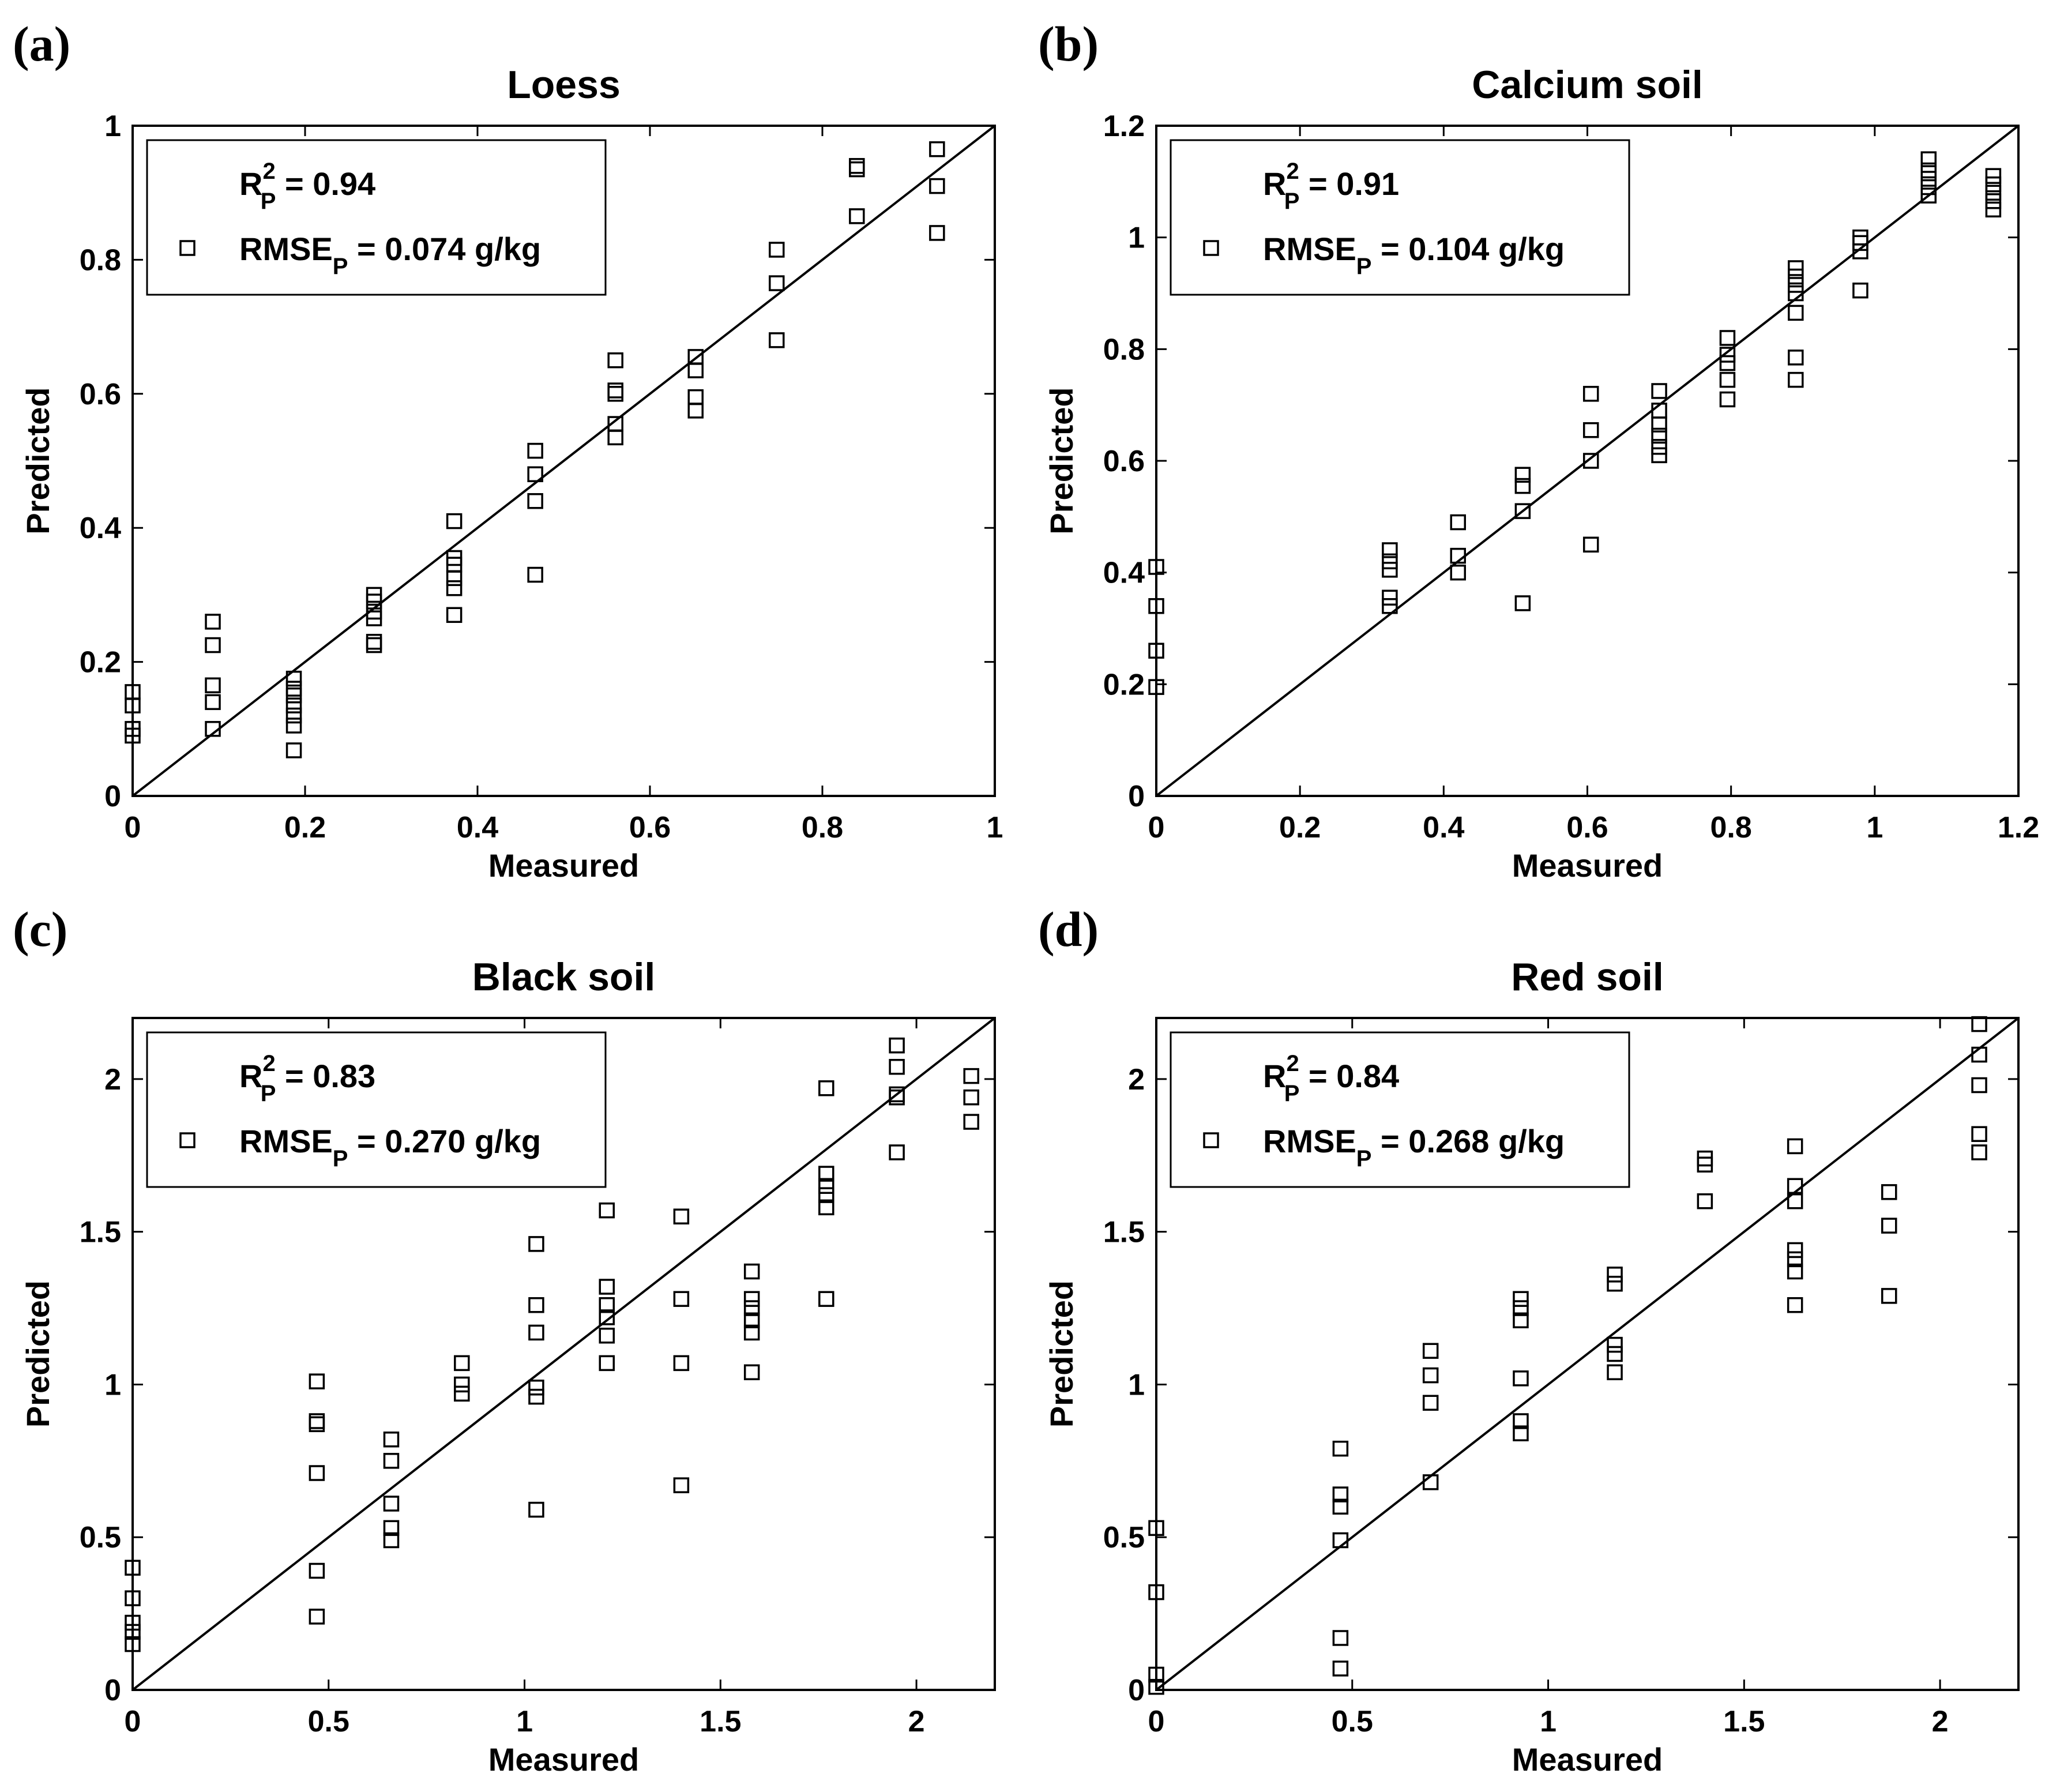  What do you see at coordinates (720, 1721) in the screenshot?
I see `x-tick-label: 1.5` at bounding box center [720, 1721].